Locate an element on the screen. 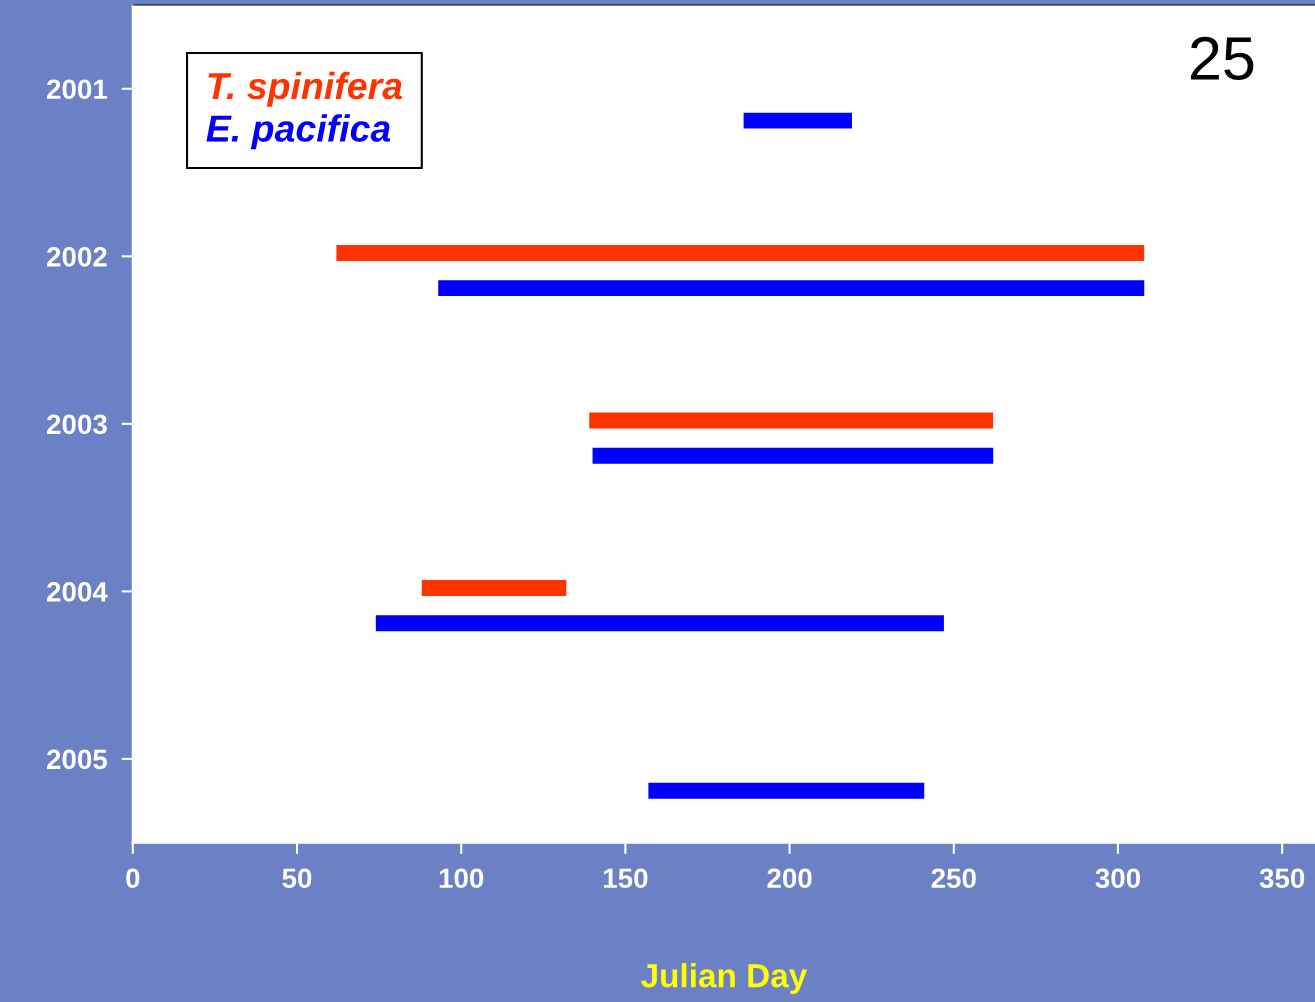 The height and width of the screenshot is (1002, 1315). annotation: 25 is located at coordinates (1222, 58).